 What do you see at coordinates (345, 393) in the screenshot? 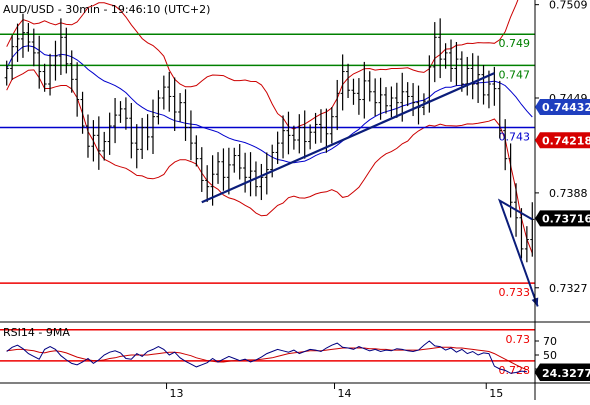
I see `x-tick-label: 14` at bounding box center [345, 393].